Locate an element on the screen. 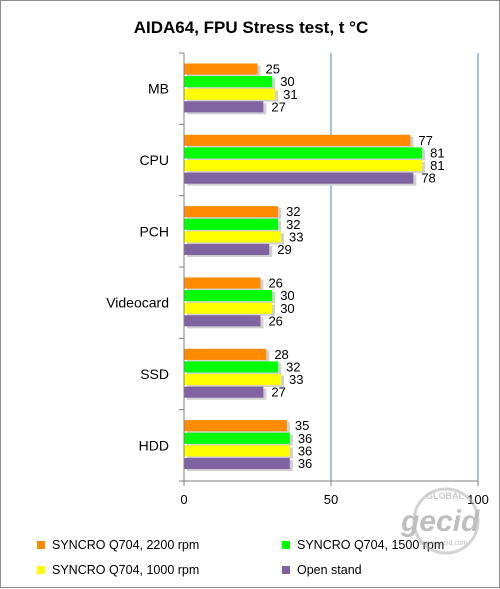  data-label: 31 is located at coordinates (290, 94).